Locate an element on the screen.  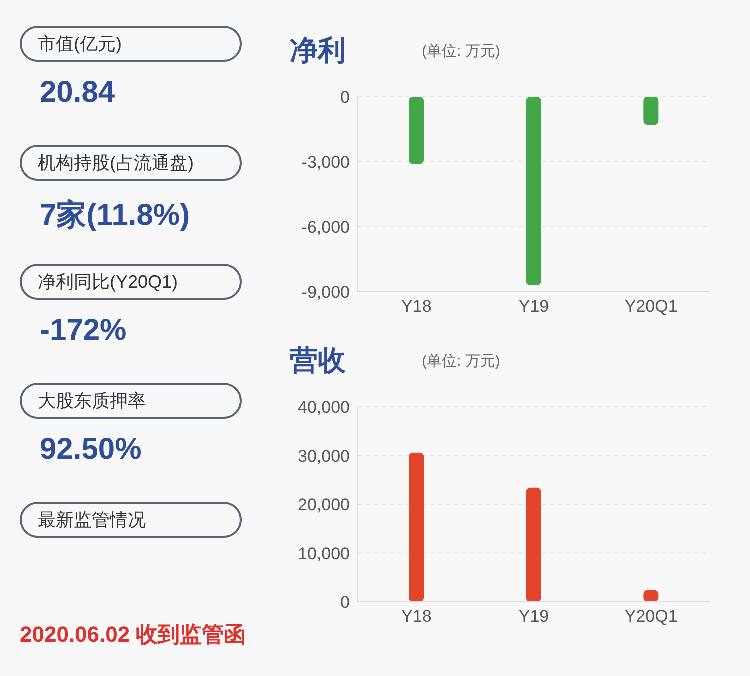
text: 20.84 is located at coordinates (78, 93).